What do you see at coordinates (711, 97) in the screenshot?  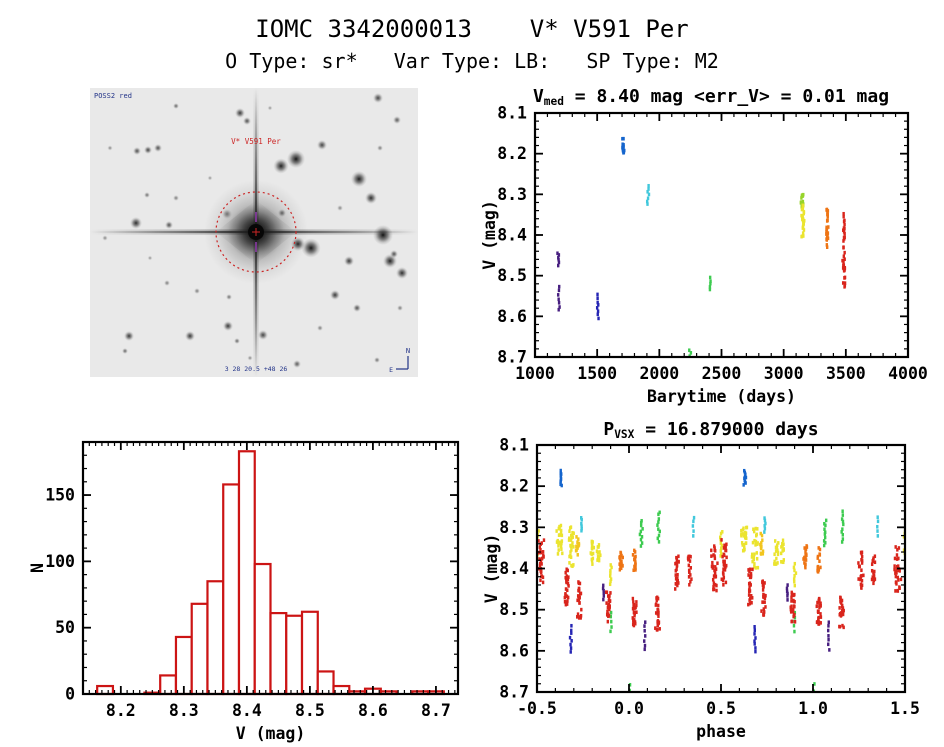 I see `timeplot-title: Vmed = 8.40 mag <err_V> = 0.01 mag` at bounding box center [711, 97].